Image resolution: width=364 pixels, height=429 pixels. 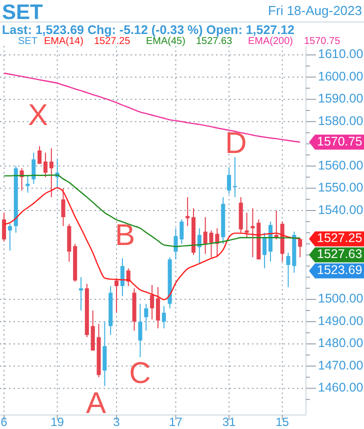 I want to click on text: 1527.25, so click(x=339, y=238).